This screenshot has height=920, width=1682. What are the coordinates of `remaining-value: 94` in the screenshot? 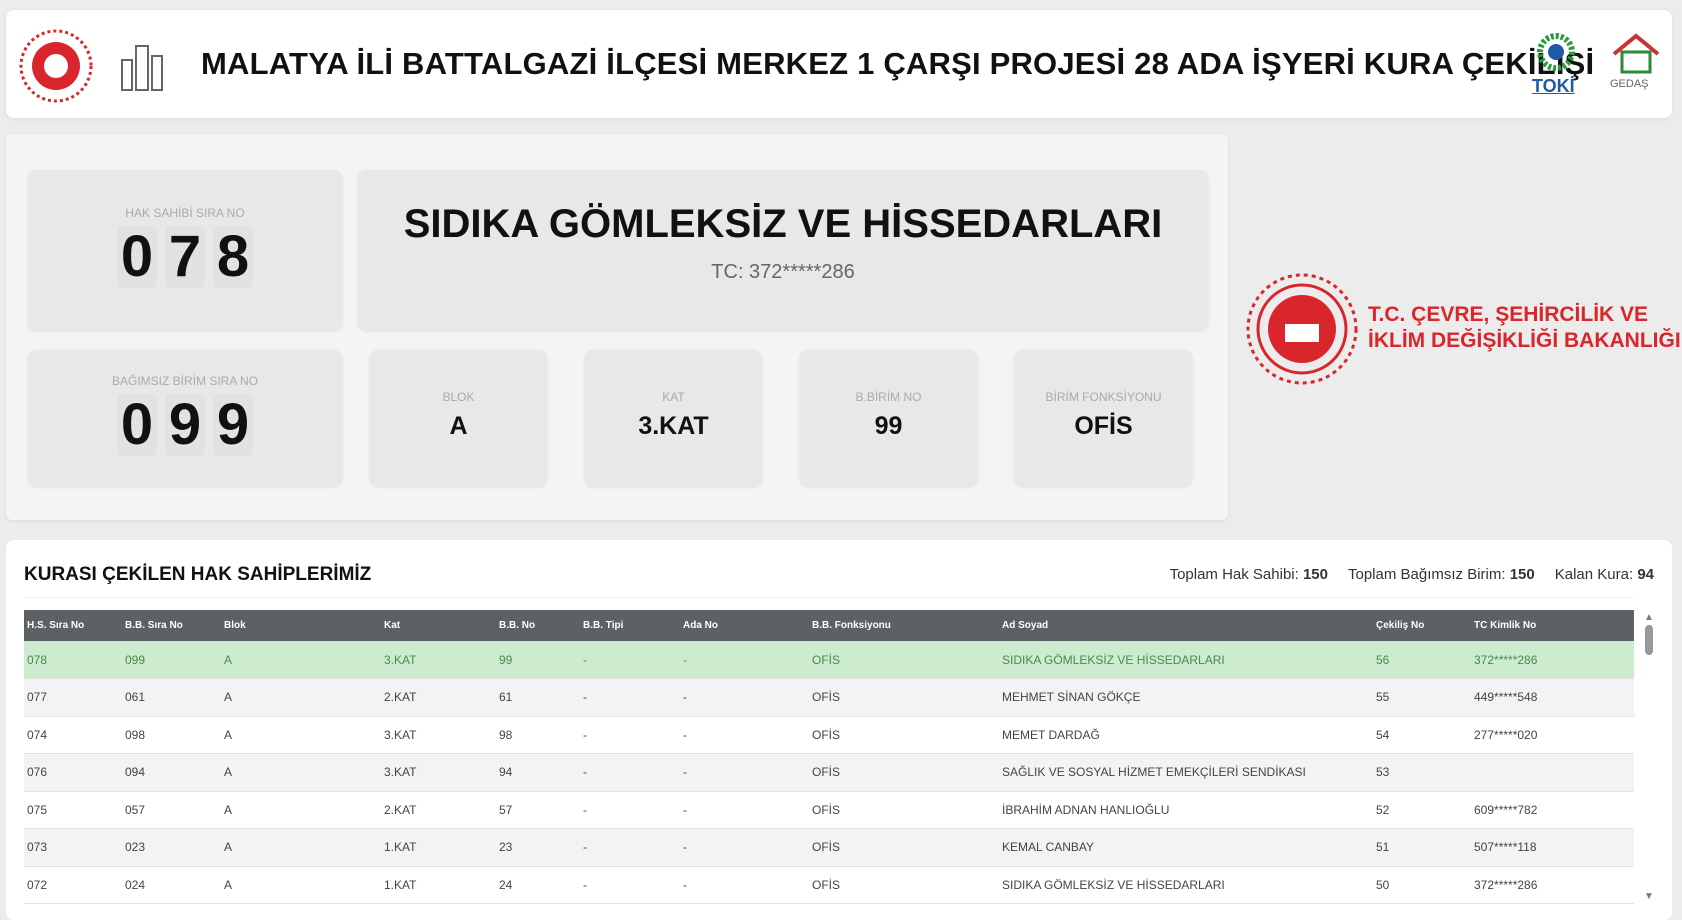 It's located at (1645, 574).